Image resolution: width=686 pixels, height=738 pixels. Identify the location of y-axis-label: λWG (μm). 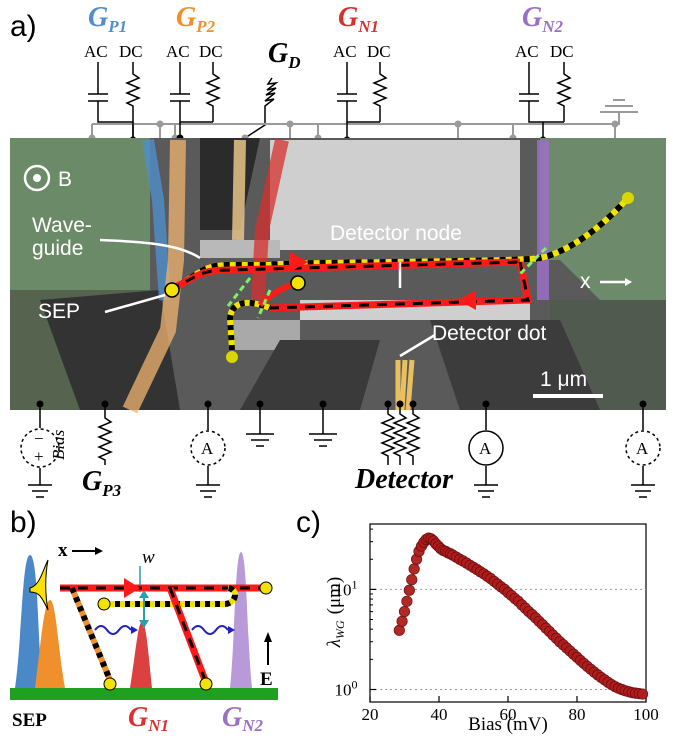
(335, 613).